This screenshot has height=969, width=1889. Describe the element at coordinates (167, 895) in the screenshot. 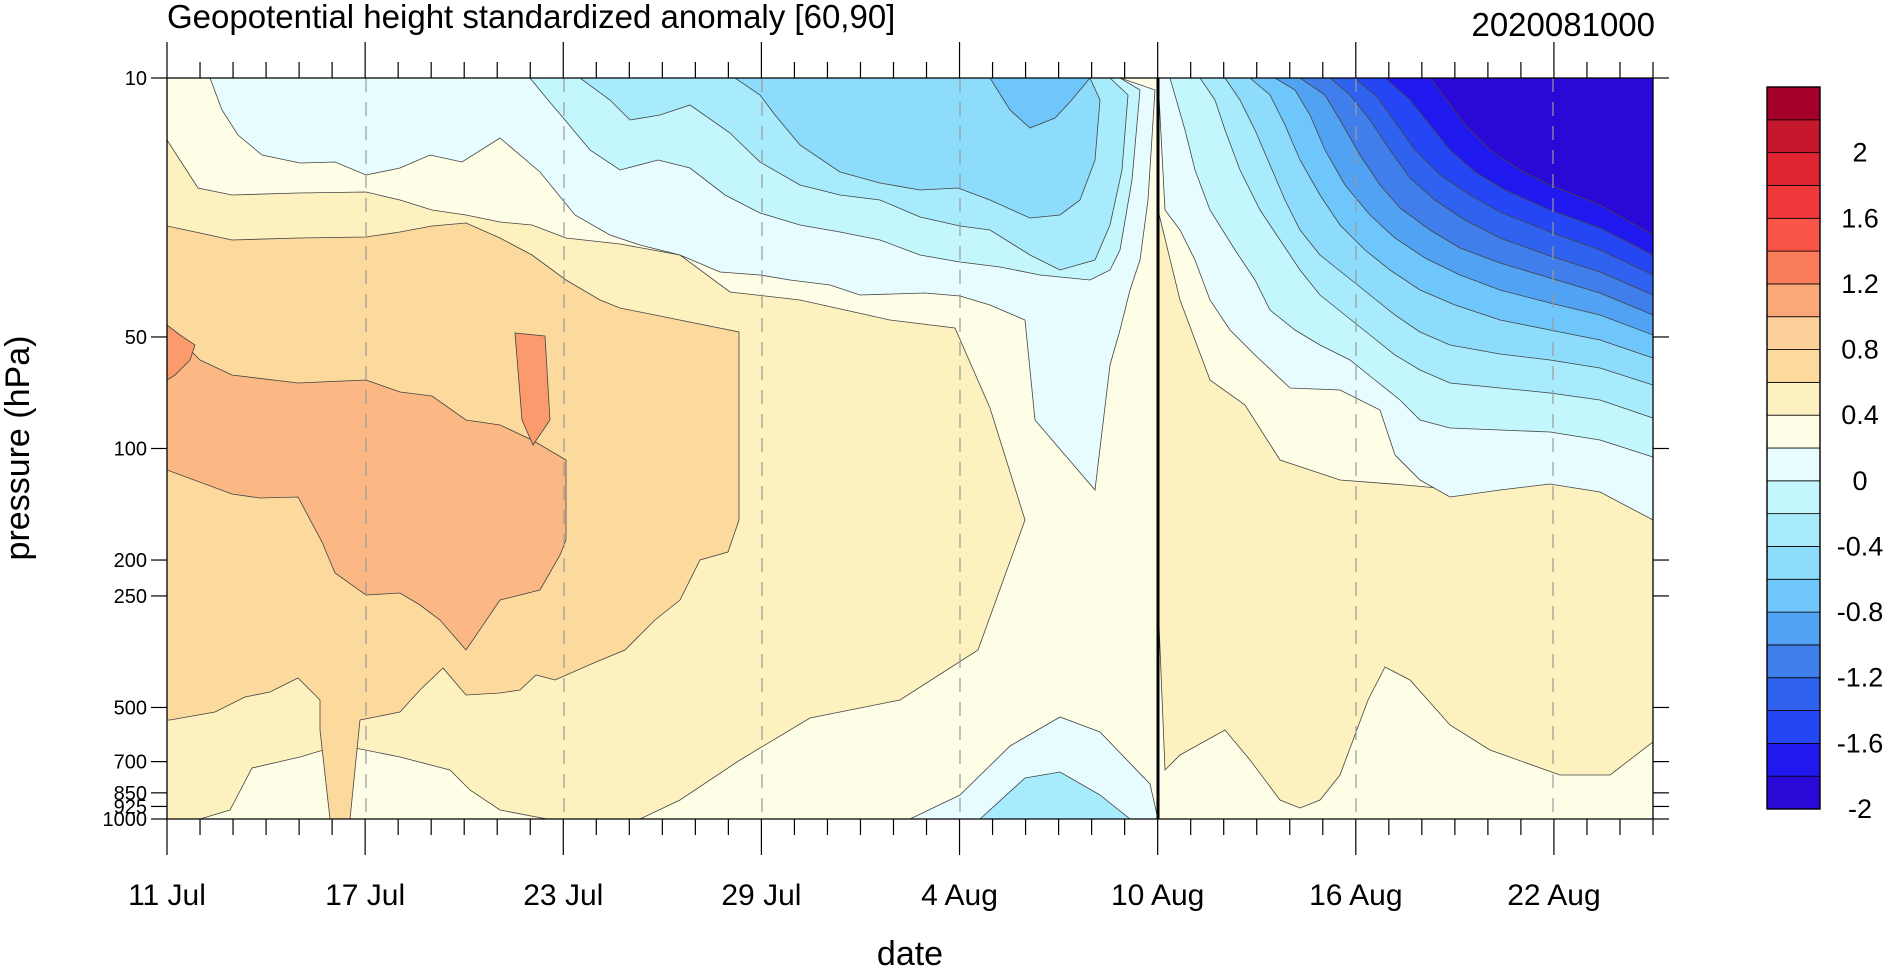

I see `x-tick-label: 11 Jul` at that location.